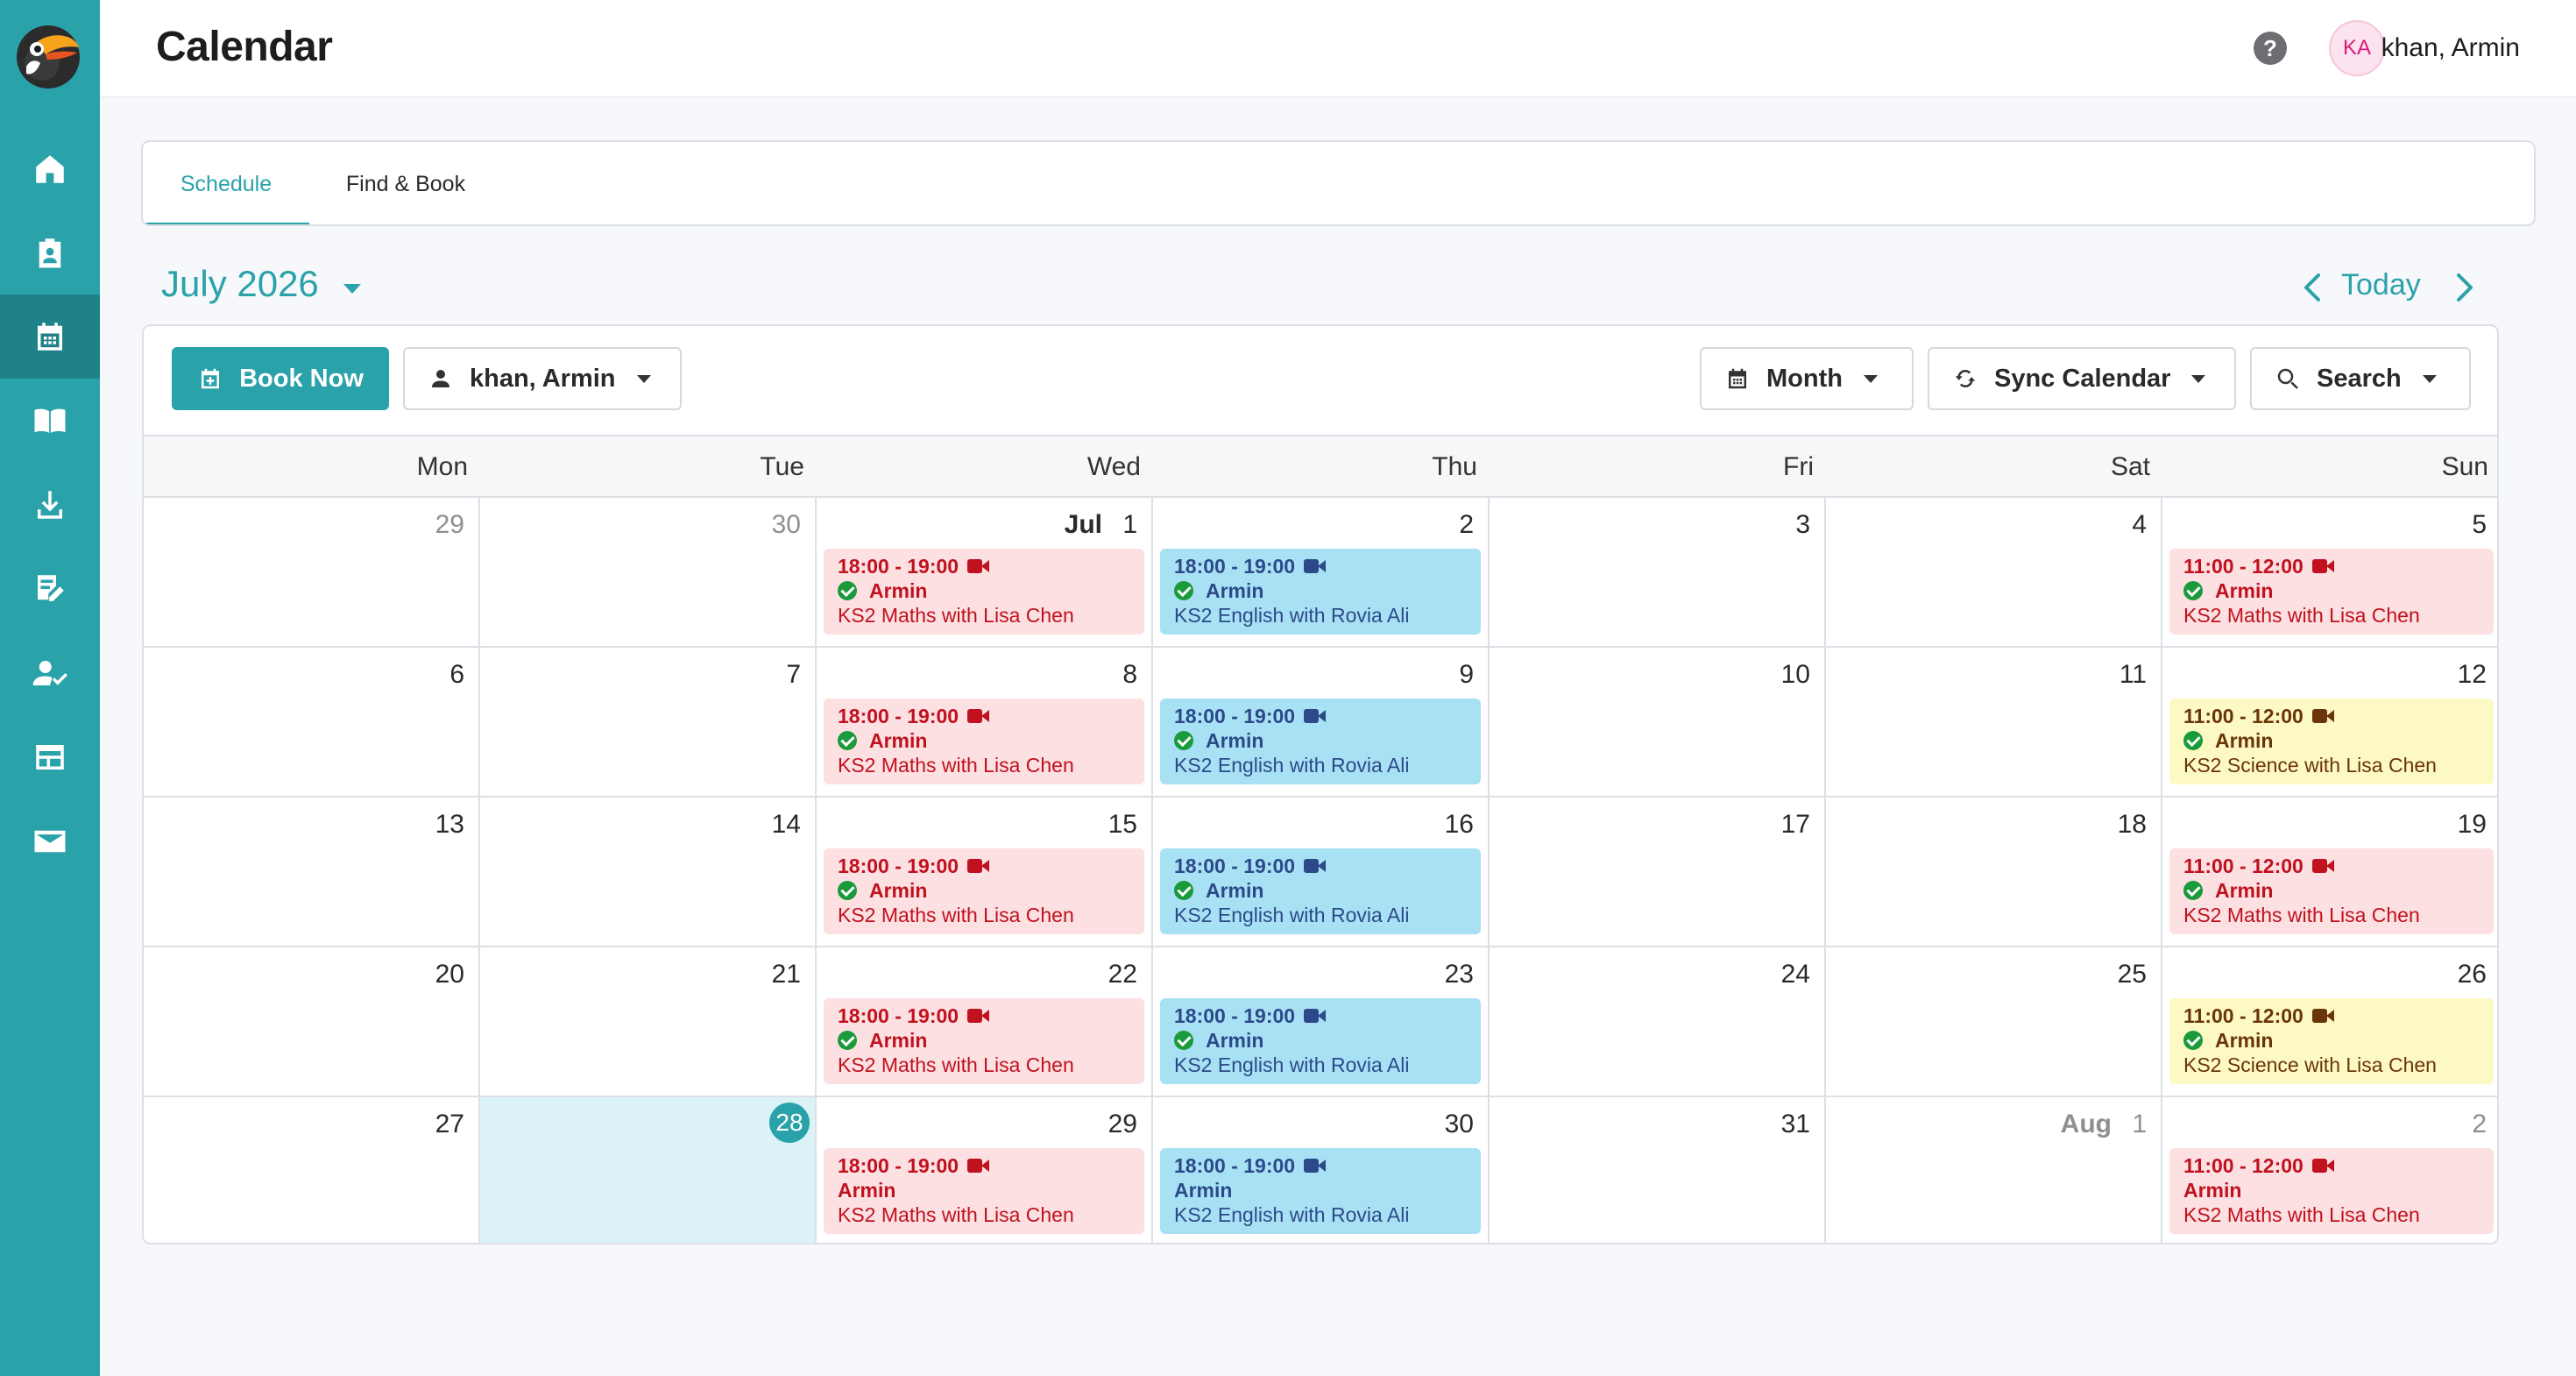  What do you see at coordinates (50, 336) in the screenshot?
I see `nav-calendar` at bounding box center [50, 336].